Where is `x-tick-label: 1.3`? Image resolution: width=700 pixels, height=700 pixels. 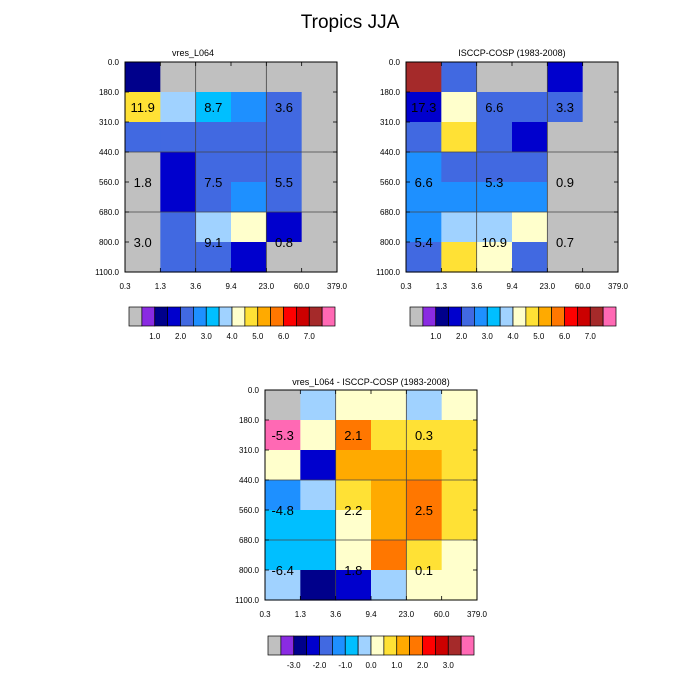
x-tick-label: 1.3 is located at coordinates (161, 286).